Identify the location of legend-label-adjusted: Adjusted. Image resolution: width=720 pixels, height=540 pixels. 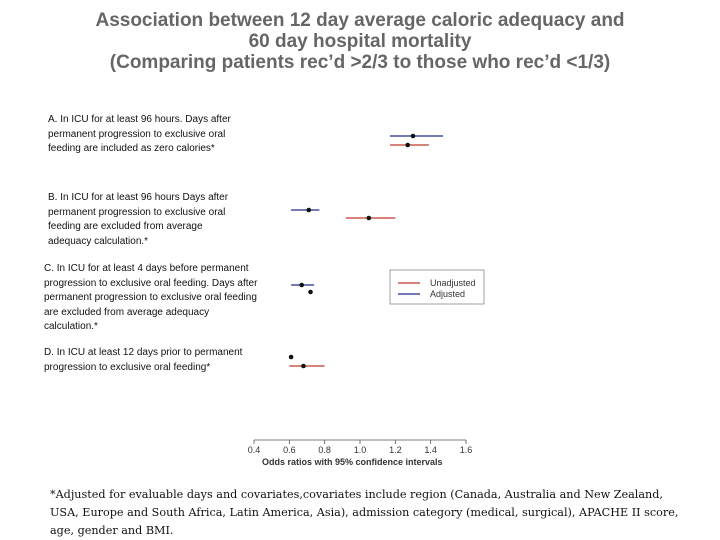
(447, 294).